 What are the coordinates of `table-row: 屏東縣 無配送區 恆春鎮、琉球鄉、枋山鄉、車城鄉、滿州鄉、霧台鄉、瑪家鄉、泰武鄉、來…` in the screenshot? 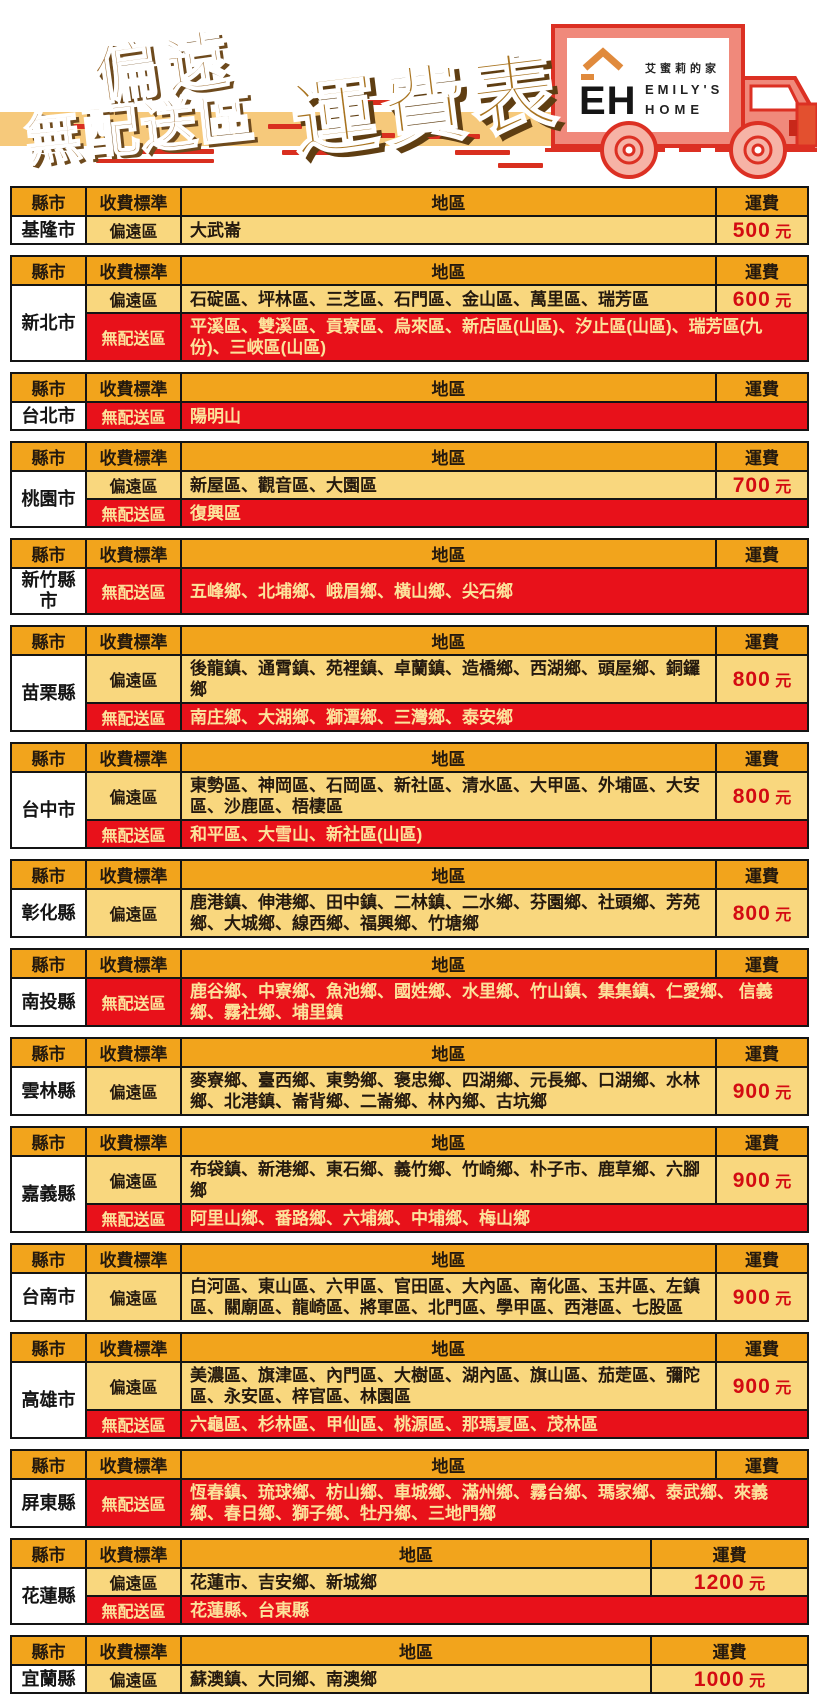 It's located at (409, 1503).